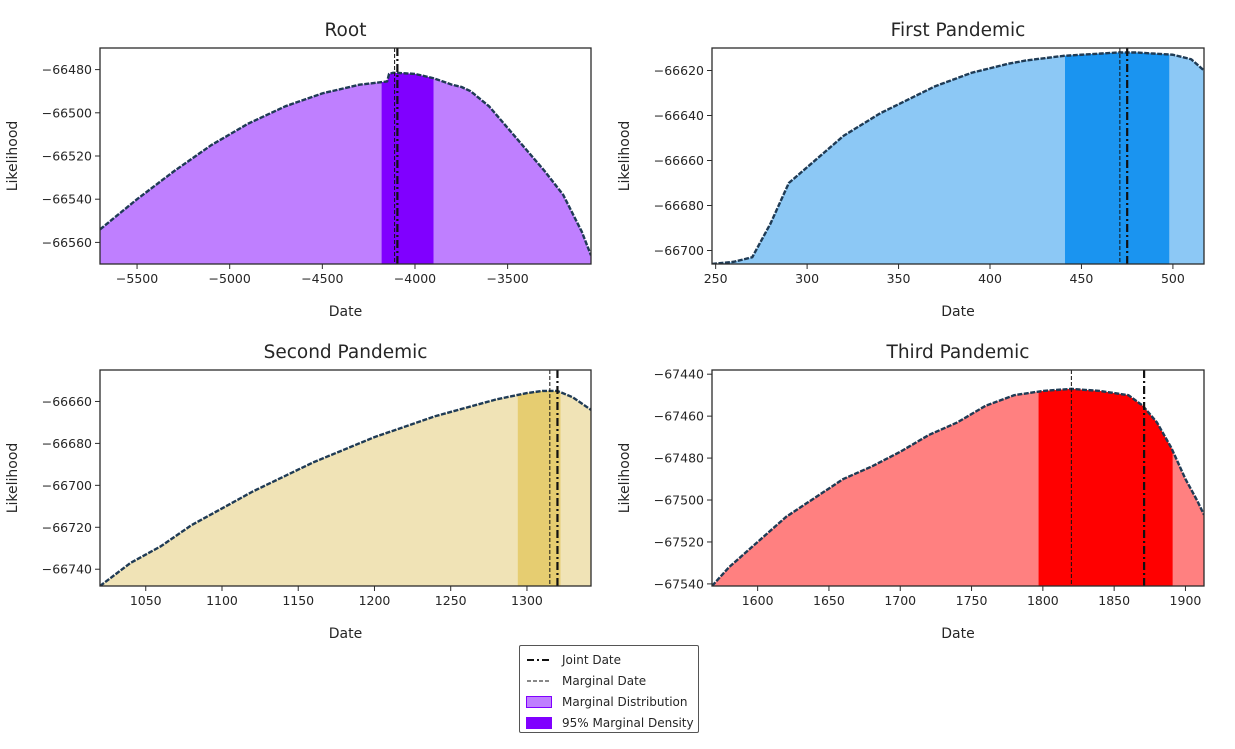 This screenshot has width=1235, height=749. I want to click on x-tick-label: 250, so click(716, 278).